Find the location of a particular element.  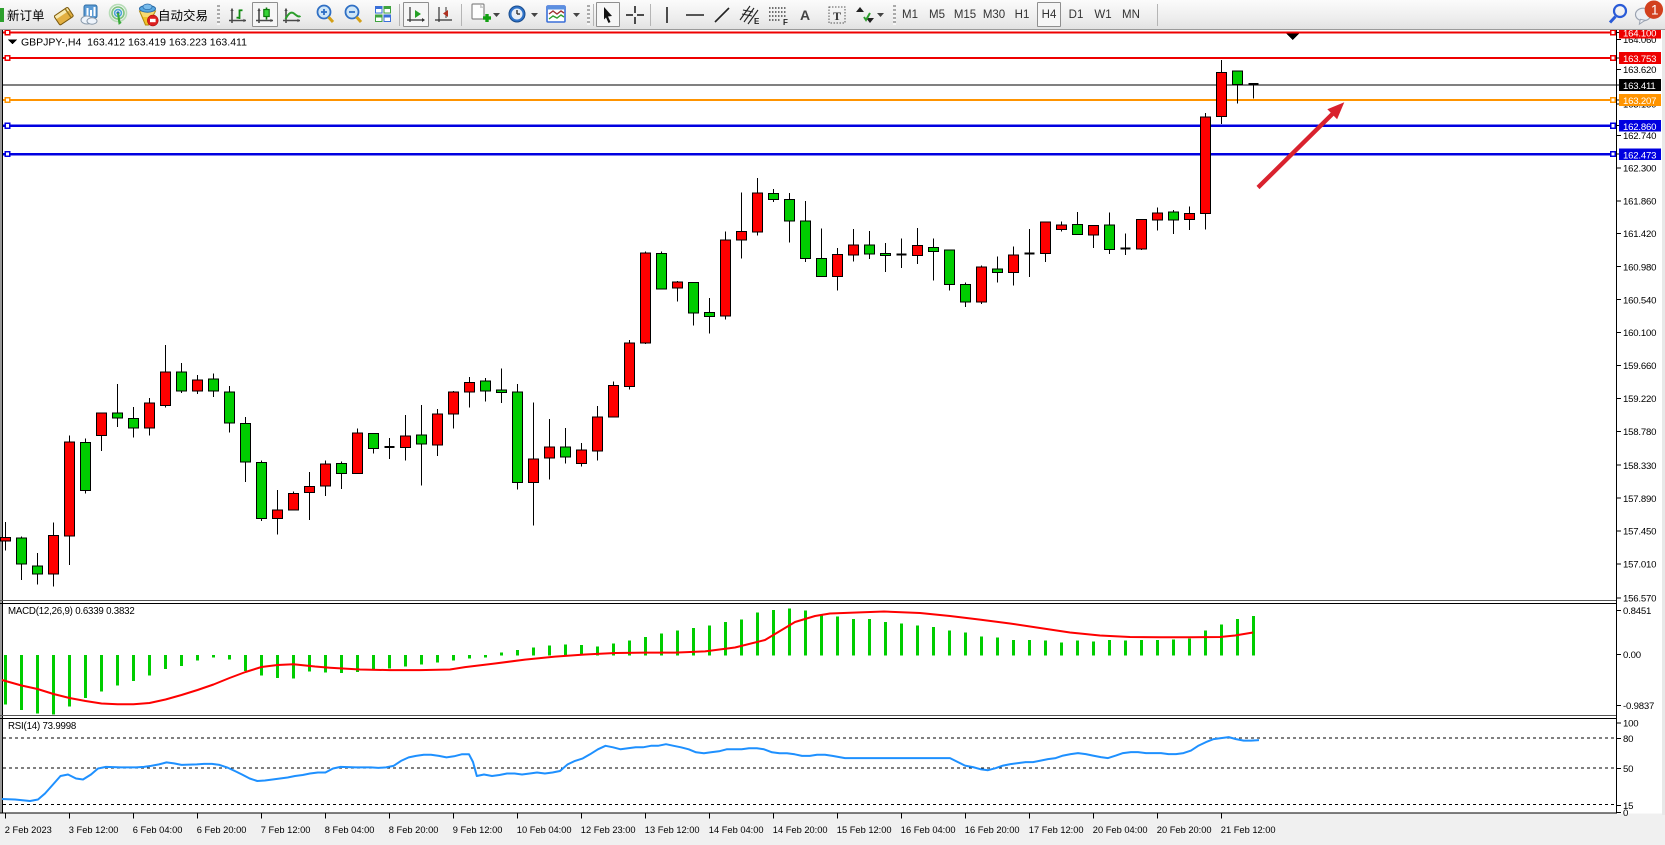

svg-text: 156.570 is located at coordinates (1639, 599).